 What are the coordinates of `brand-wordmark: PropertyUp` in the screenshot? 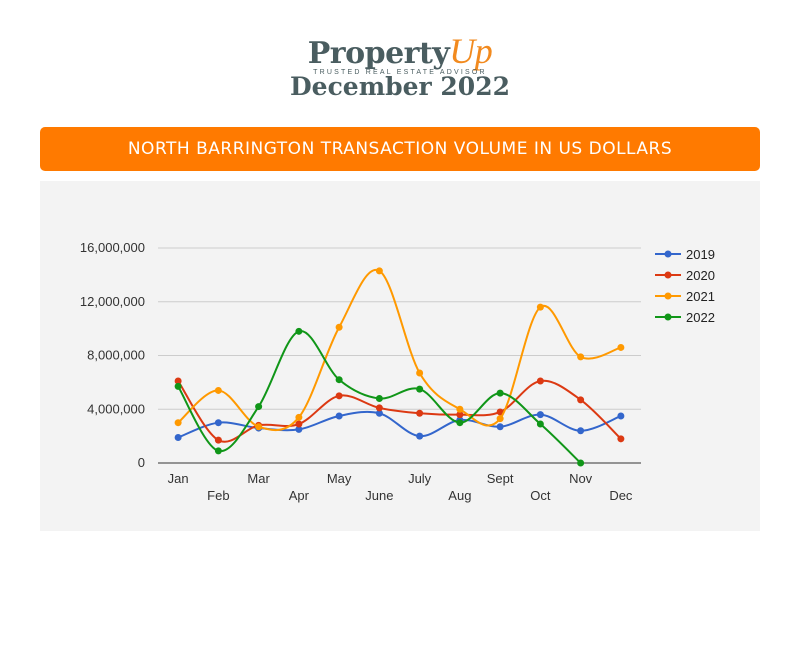 It's located at (400, 51).